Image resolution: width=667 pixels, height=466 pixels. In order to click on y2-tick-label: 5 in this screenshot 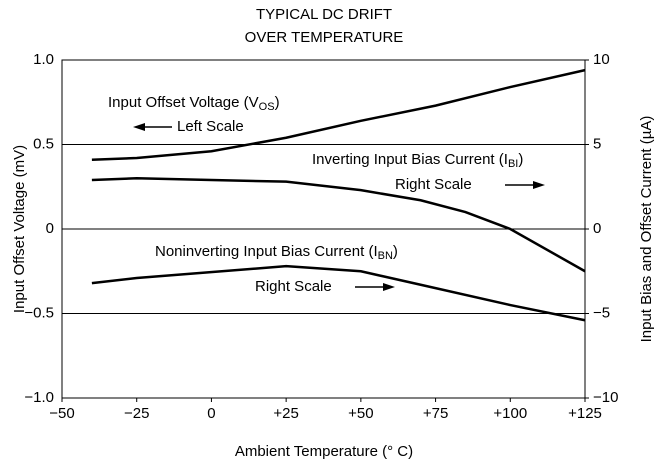, I will do `click(597, 143)`.